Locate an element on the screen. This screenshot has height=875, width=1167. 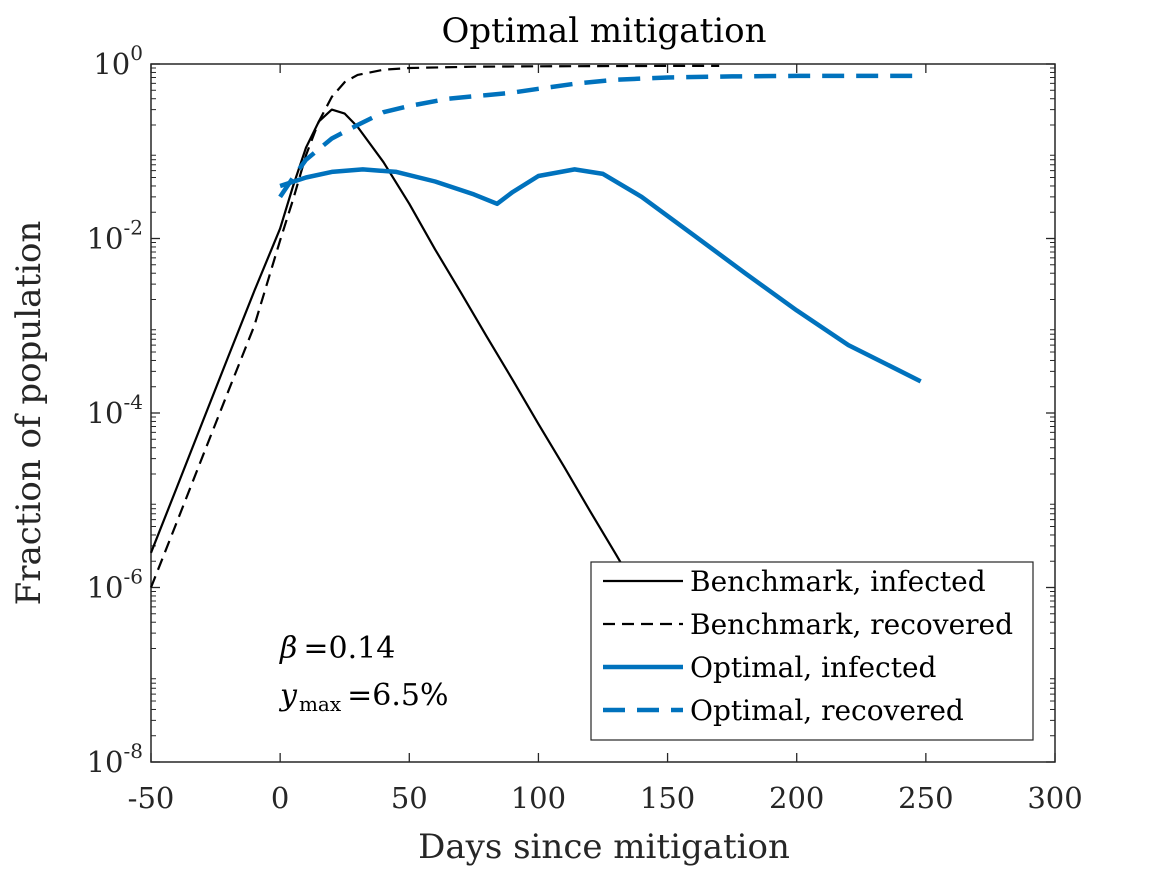
x-tick-label: 0 is located at coordinates (280, 798).